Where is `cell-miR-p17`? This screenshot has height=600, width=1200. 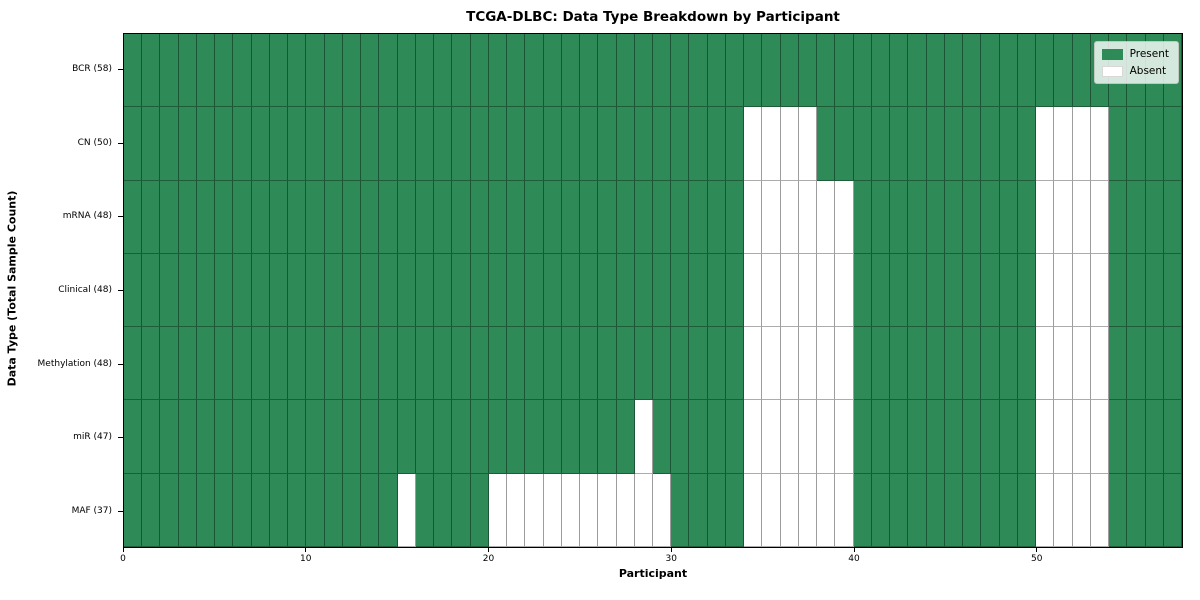 cell-miR-p17 is located at coordinates (443, 437).